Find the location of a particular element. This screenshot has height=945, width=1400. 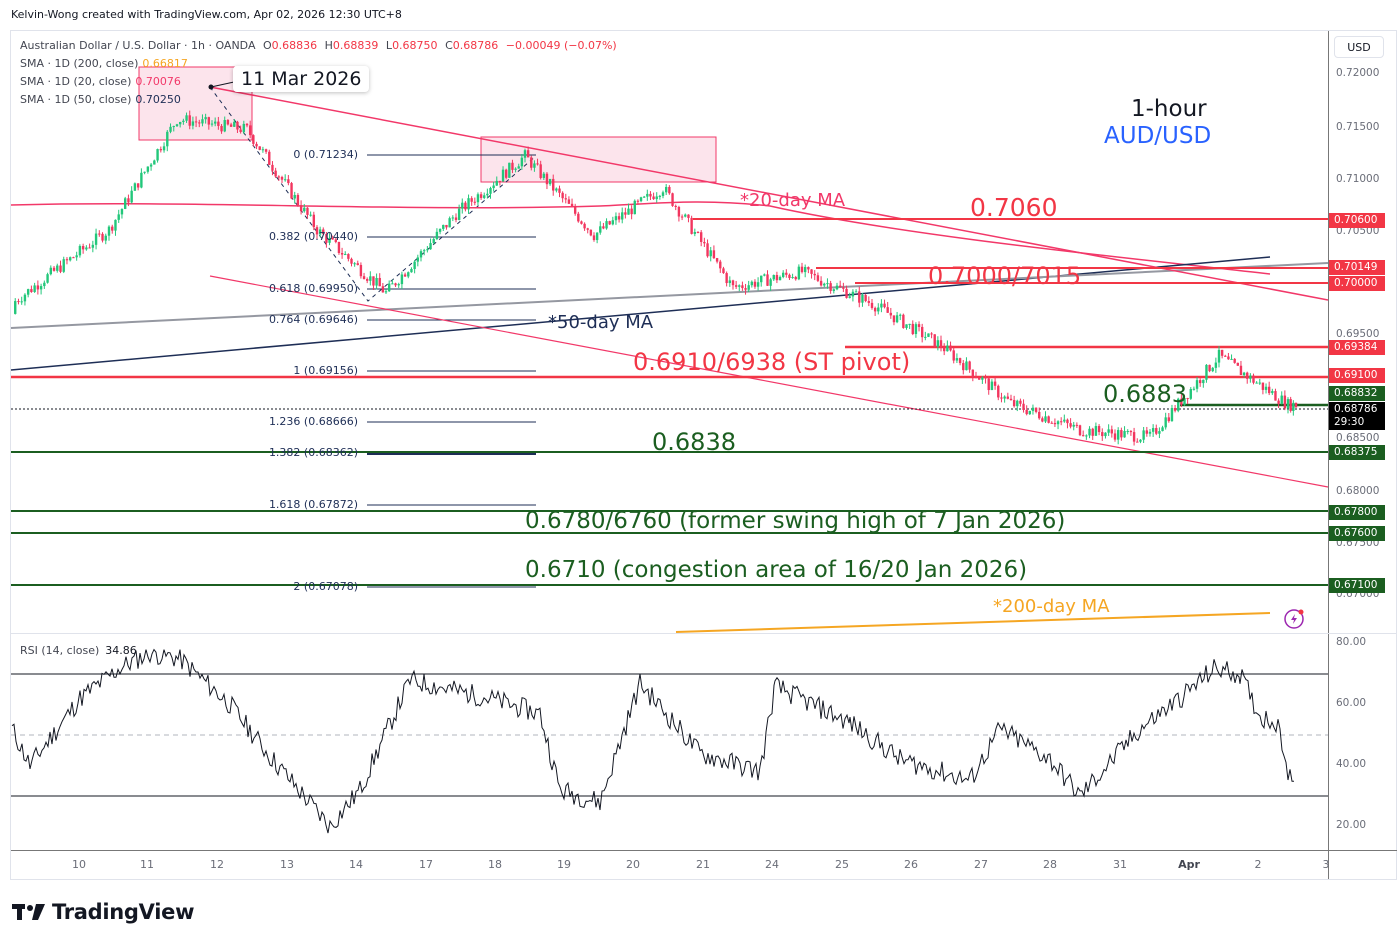

alert-lightning-icon is located at coordinates (1294, 619).